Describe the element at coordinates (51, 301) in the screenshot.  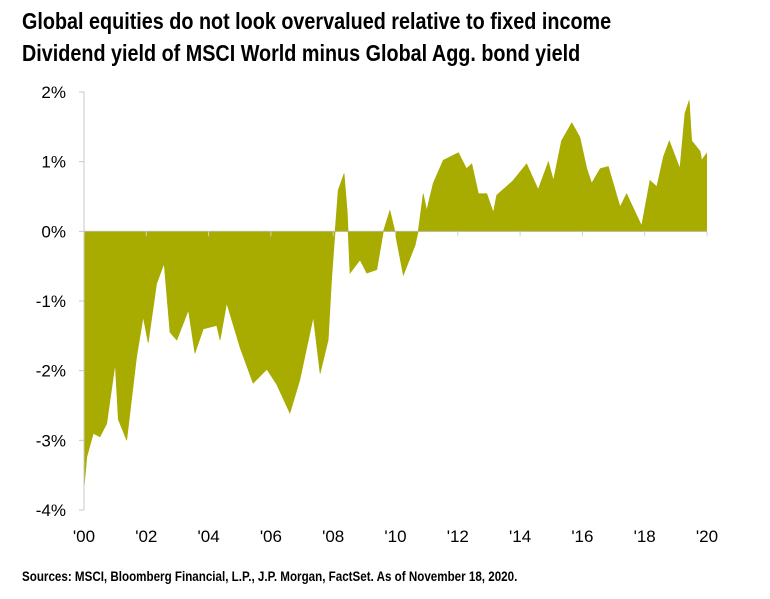
I see `y-tick-label: -1%` at that location.